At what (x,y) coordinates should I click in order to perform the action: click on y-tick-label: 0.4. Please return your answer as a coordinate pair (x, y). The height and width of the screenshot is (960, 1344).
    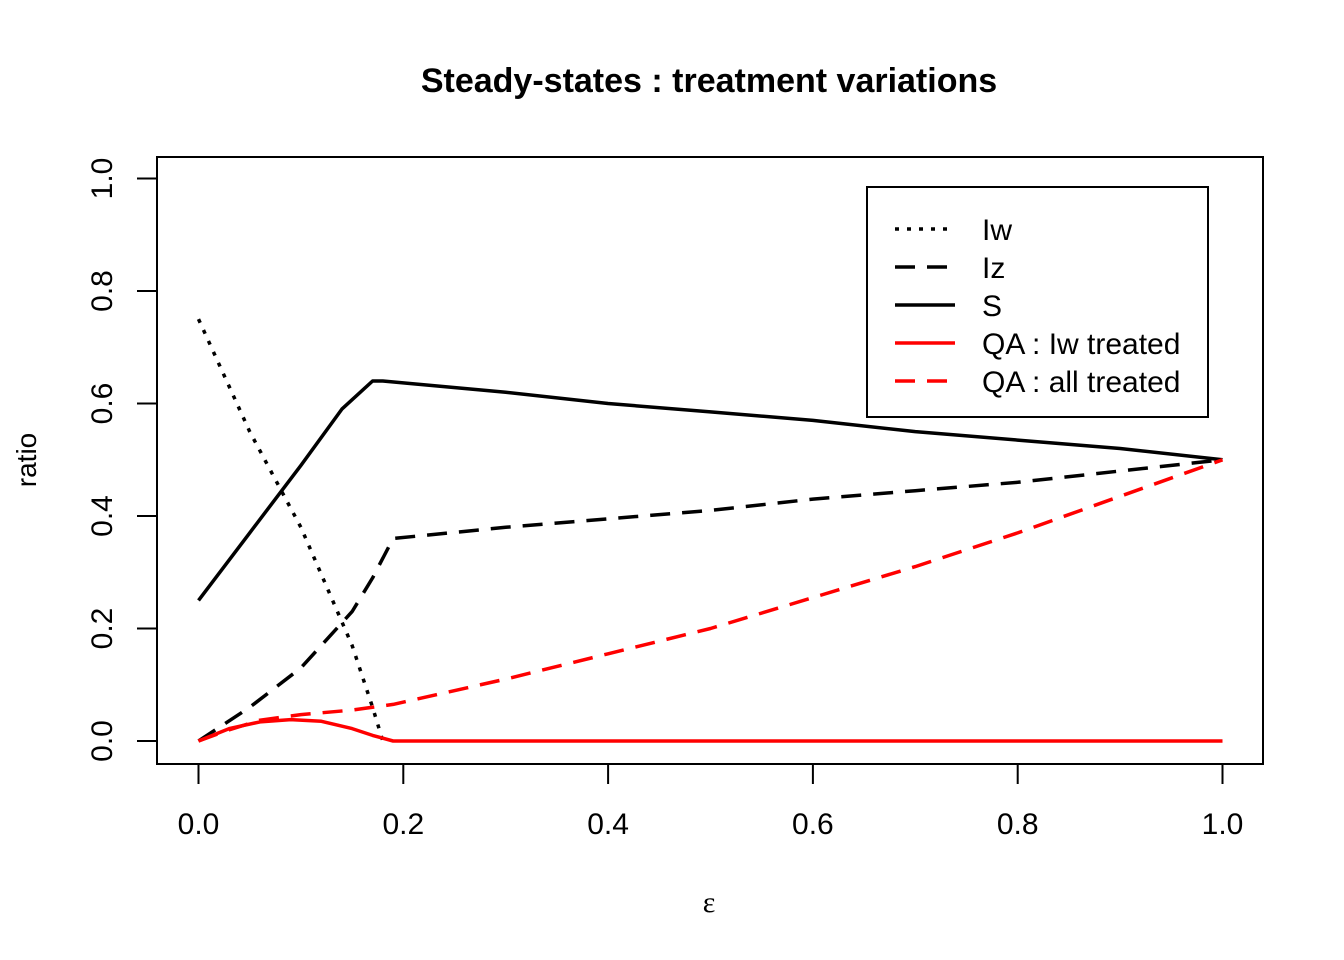
    Looking at the image, I should click on (102, 516).